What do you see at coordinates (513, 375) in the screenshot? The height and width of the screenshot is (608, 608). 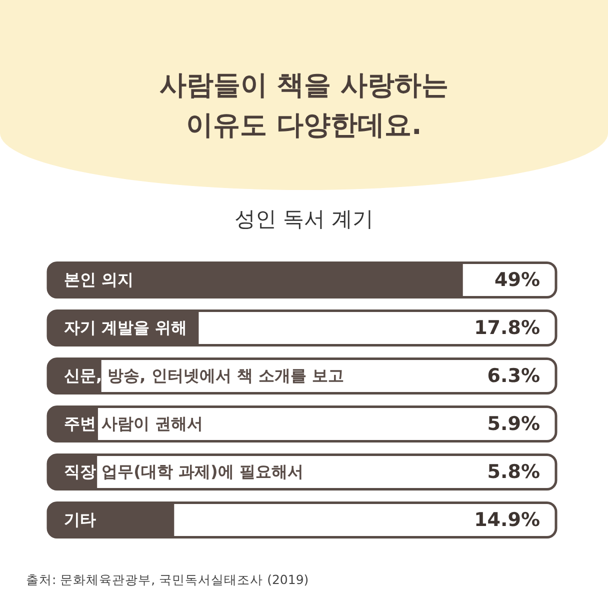 I see `data-label: 6.3%` at bounding box center [513, 375].